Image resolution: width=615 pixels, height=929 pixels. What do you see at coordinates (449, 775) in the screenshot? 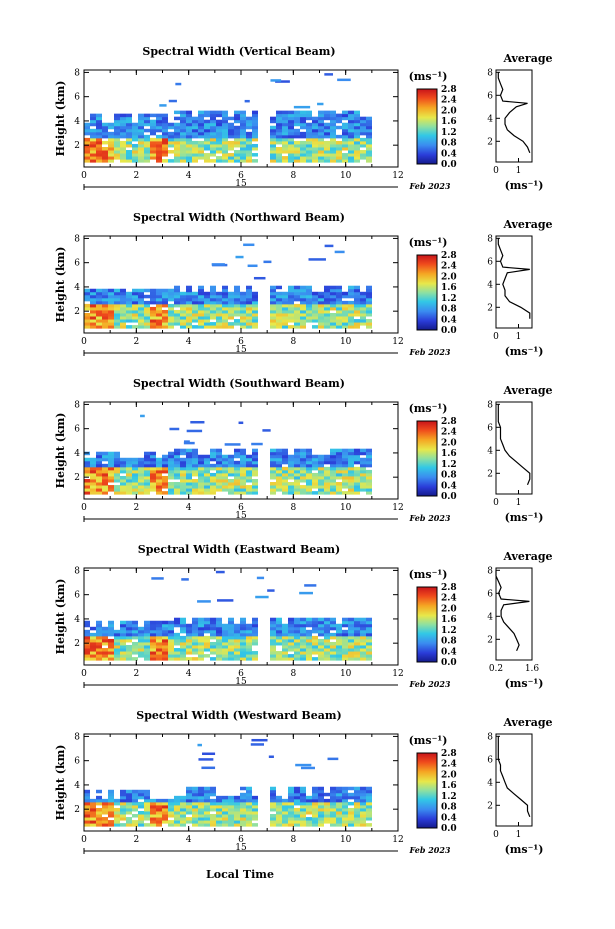
I see `colorbar-tick-label: 2.0` at bounding box center [449, 775].